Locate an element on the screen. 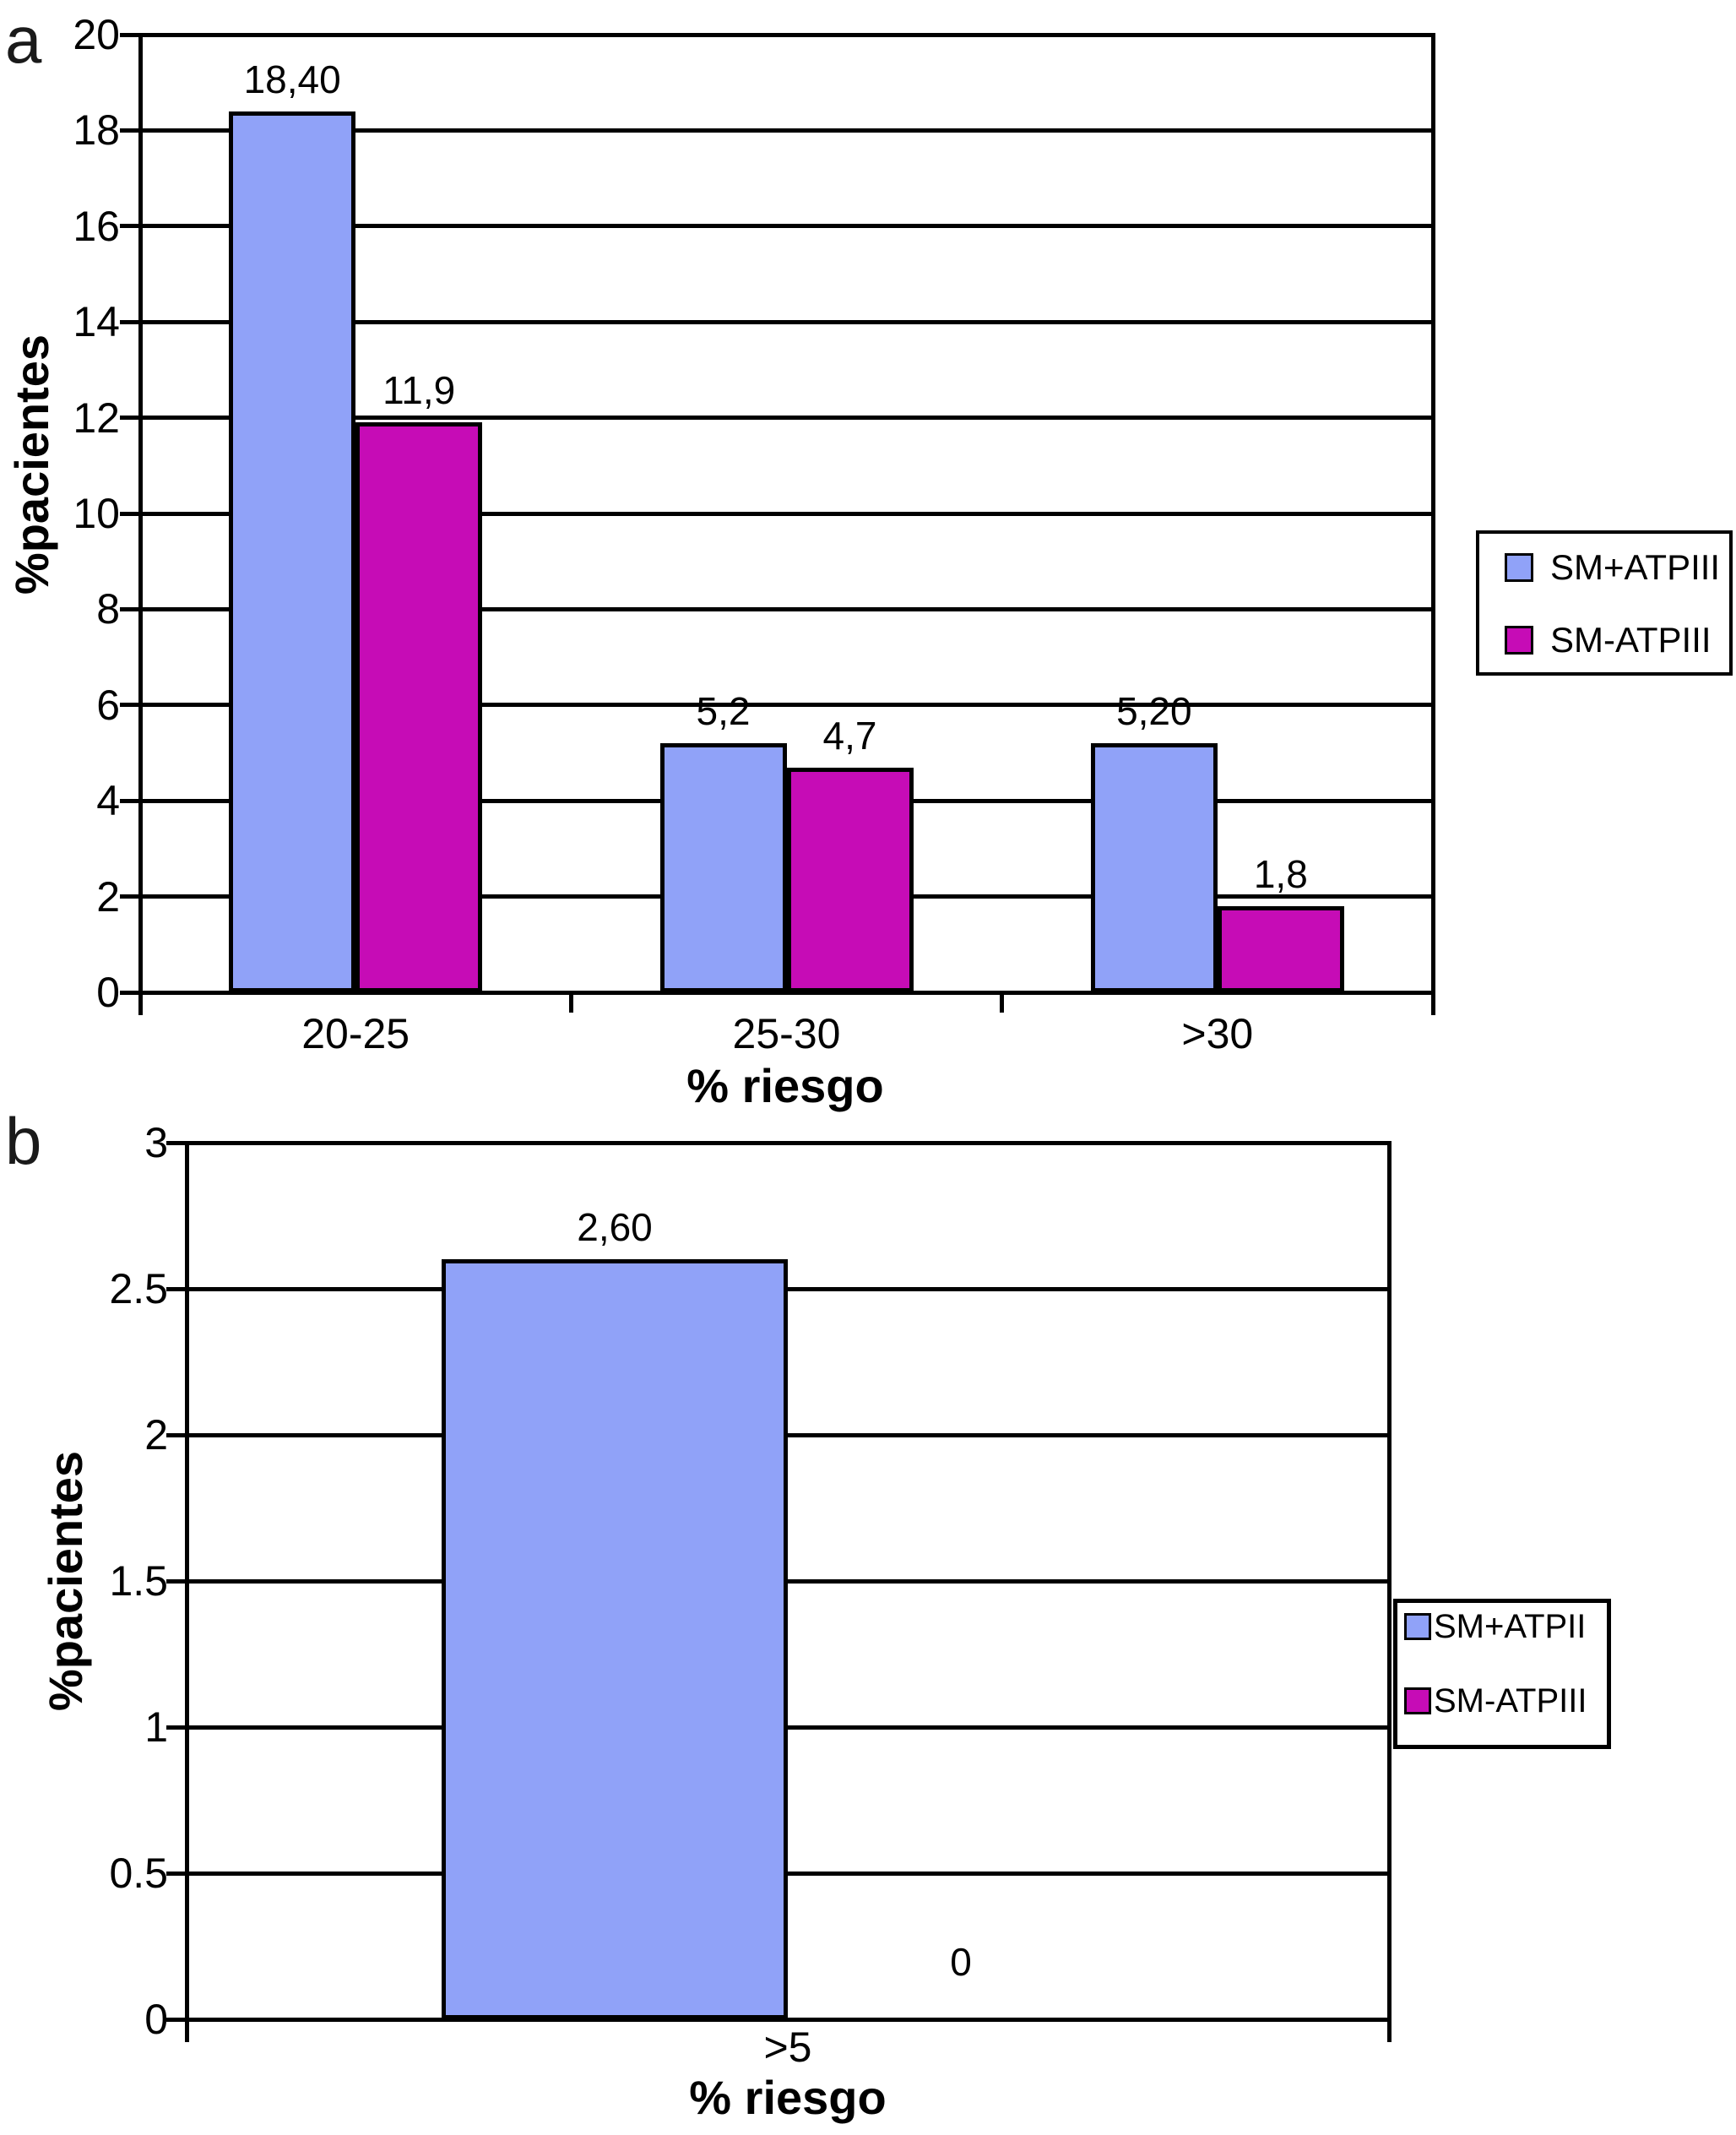  y-tick-label: 16 is located at coordinates (96, 226).